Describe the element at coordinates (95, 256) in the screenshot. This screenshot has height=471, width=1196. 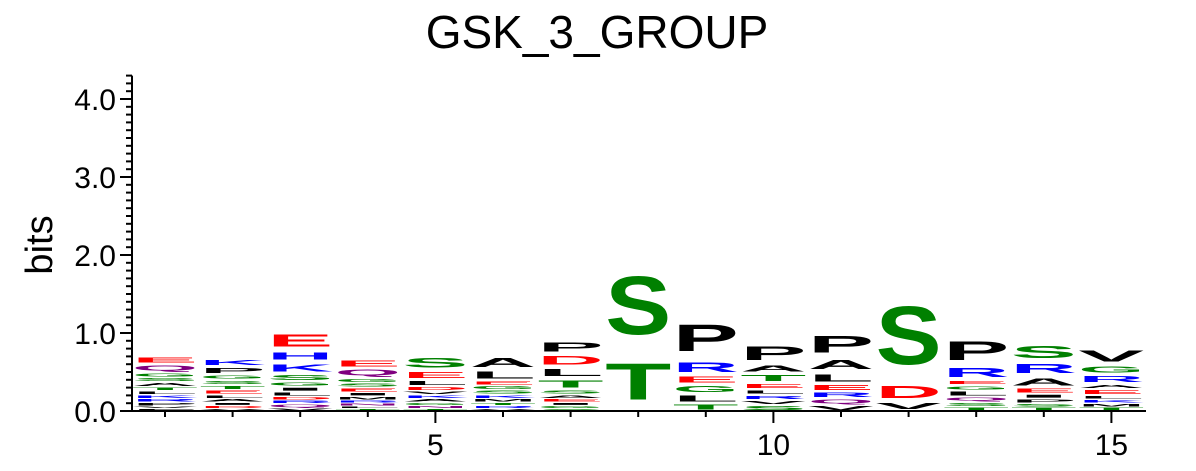
I see `y-tick-label: 2.0` at that location.